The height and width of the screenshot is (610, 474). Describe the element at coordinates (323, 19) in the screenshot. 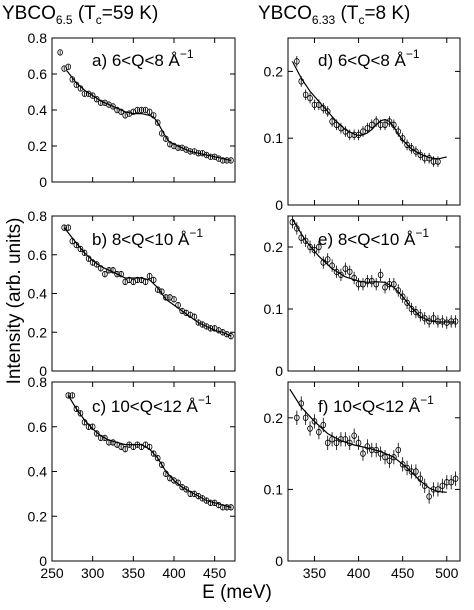

I see `column-title-right-subscript: 6.33` at that location.